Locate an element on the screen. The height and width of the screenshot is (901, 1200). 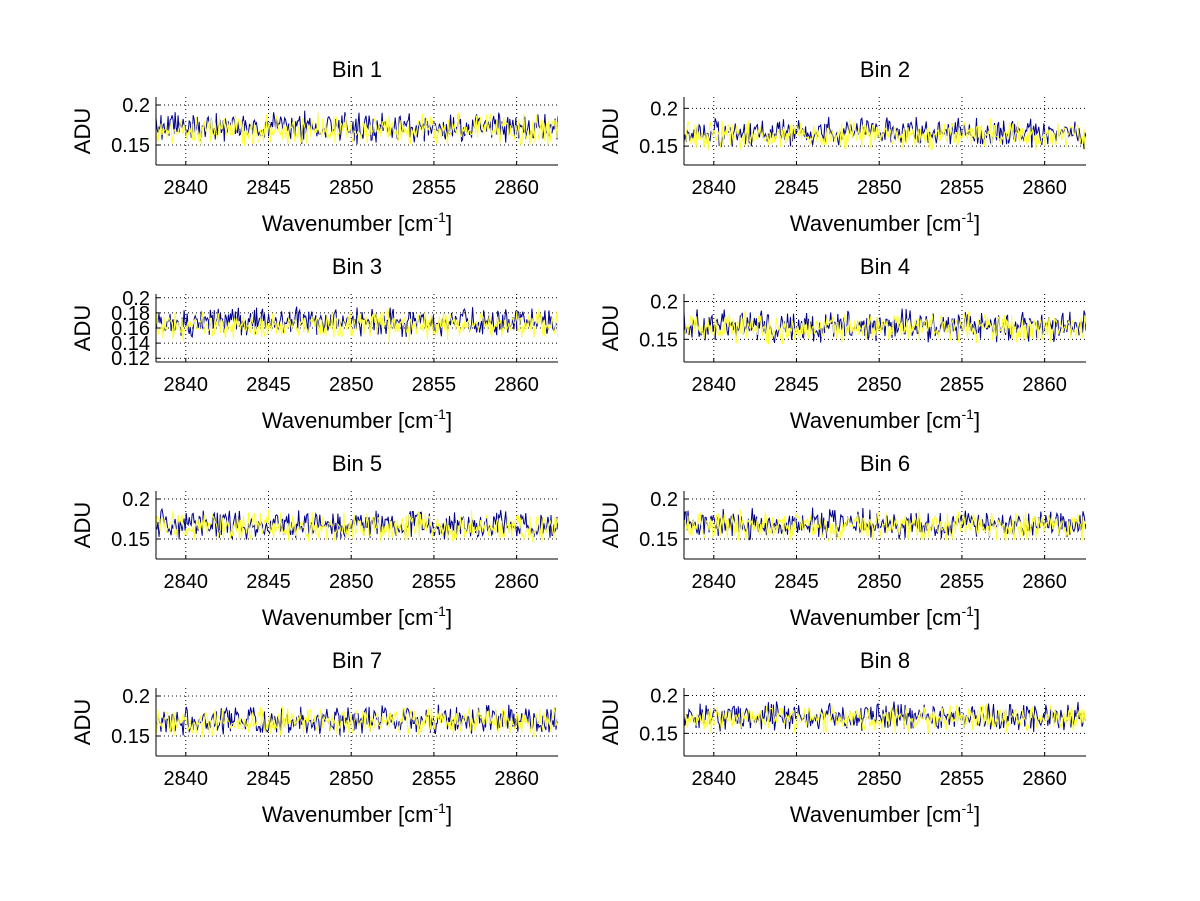
chart-title: Bin 2 is located at coordinates (885, 69).